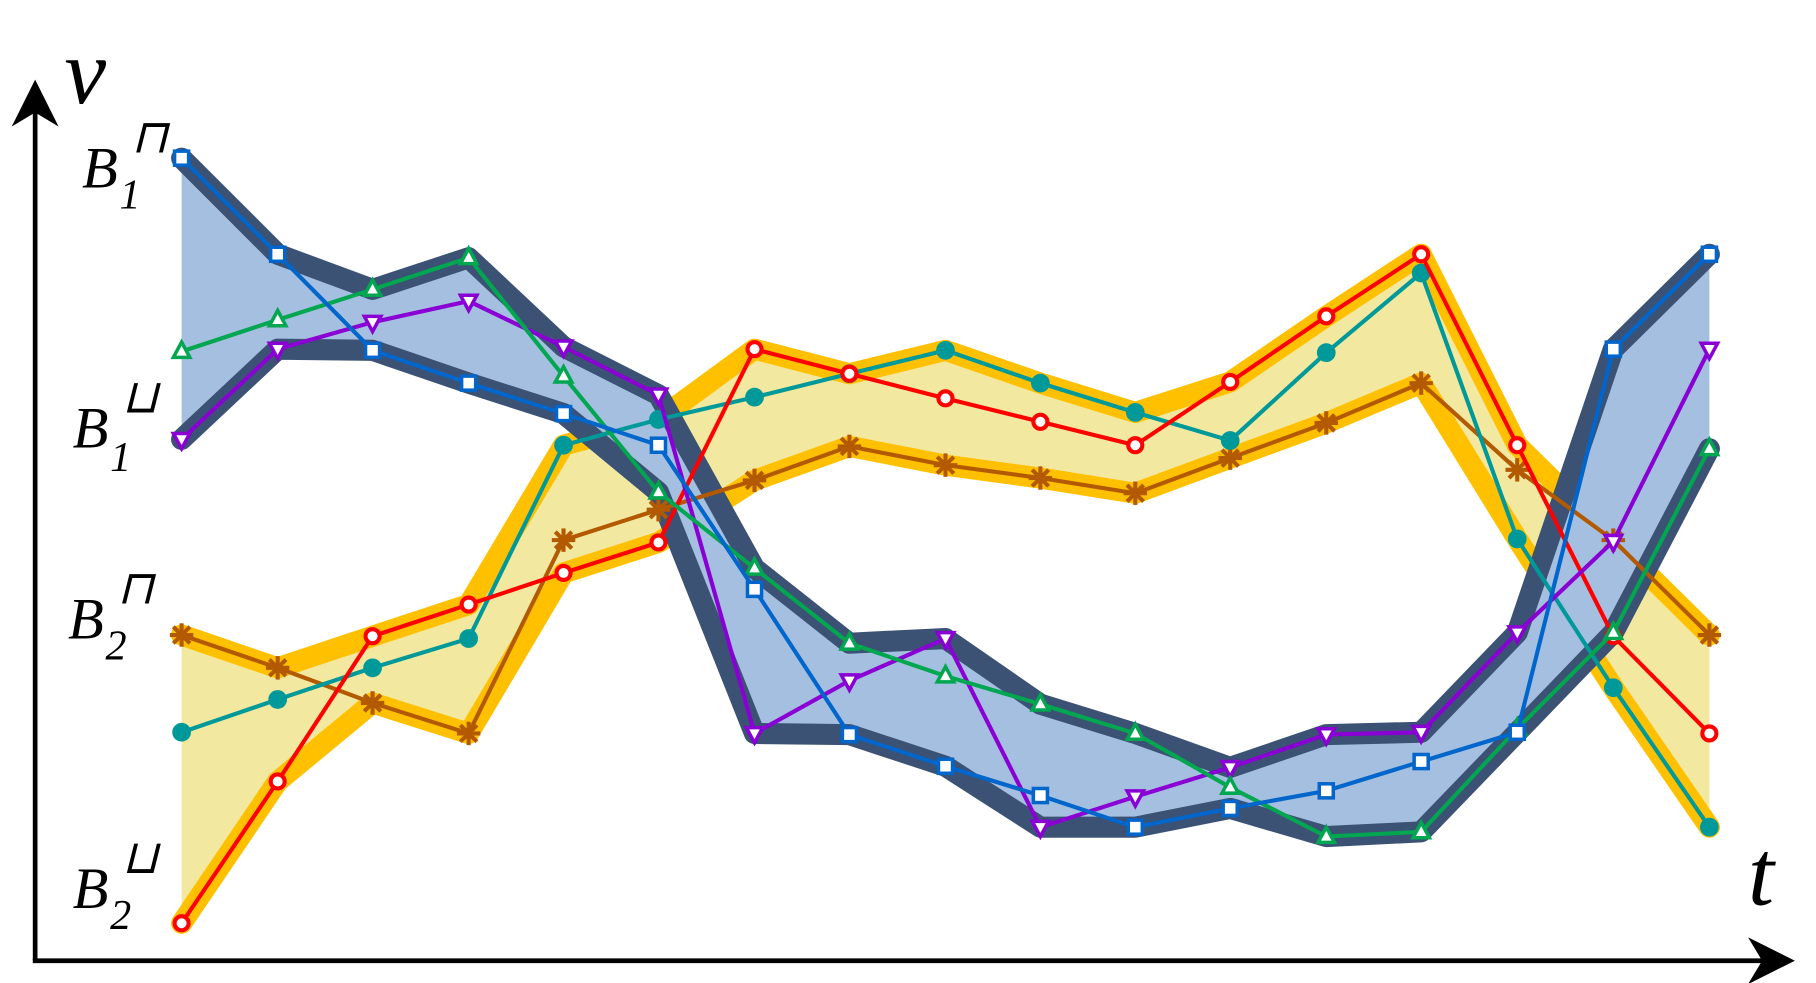  I want to click on x-axis-label: t, so click(1762, 873).